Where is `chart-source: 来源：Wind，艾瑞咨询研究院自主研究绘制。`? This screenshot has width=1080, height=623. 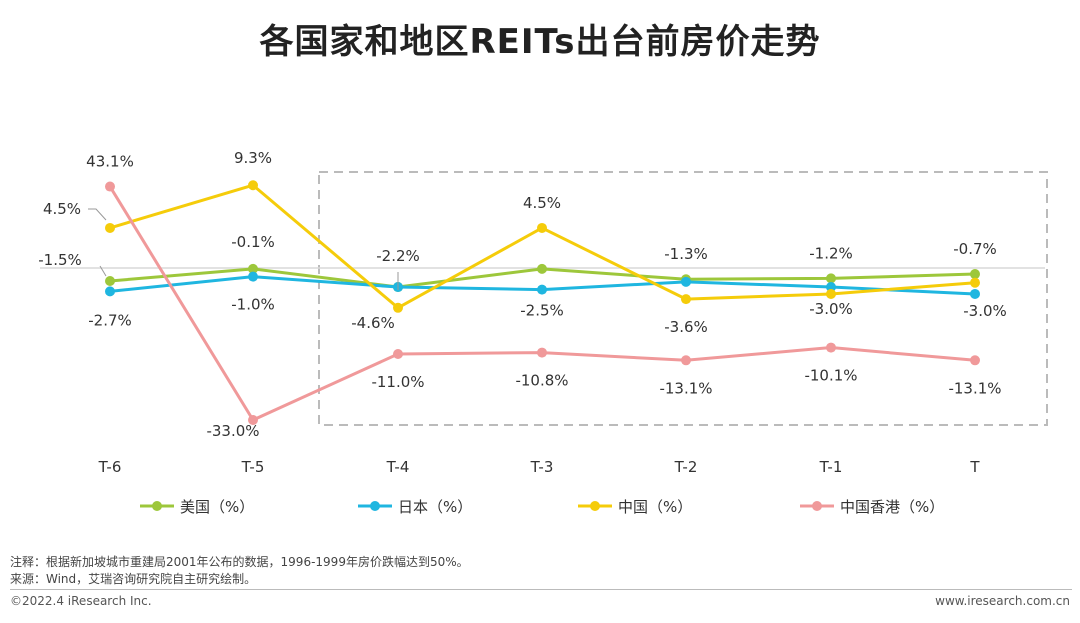
chart-source: 来源：Wind，艾瑞咨询研究院自主研究绘制。 is located at coordinates (133, 579).